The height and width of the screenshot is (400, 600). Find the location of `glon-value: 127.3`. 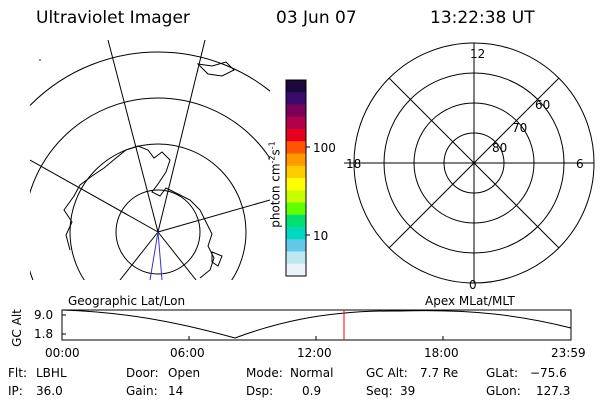

glon-value: 127.3 is located at coordinates (553, 391).